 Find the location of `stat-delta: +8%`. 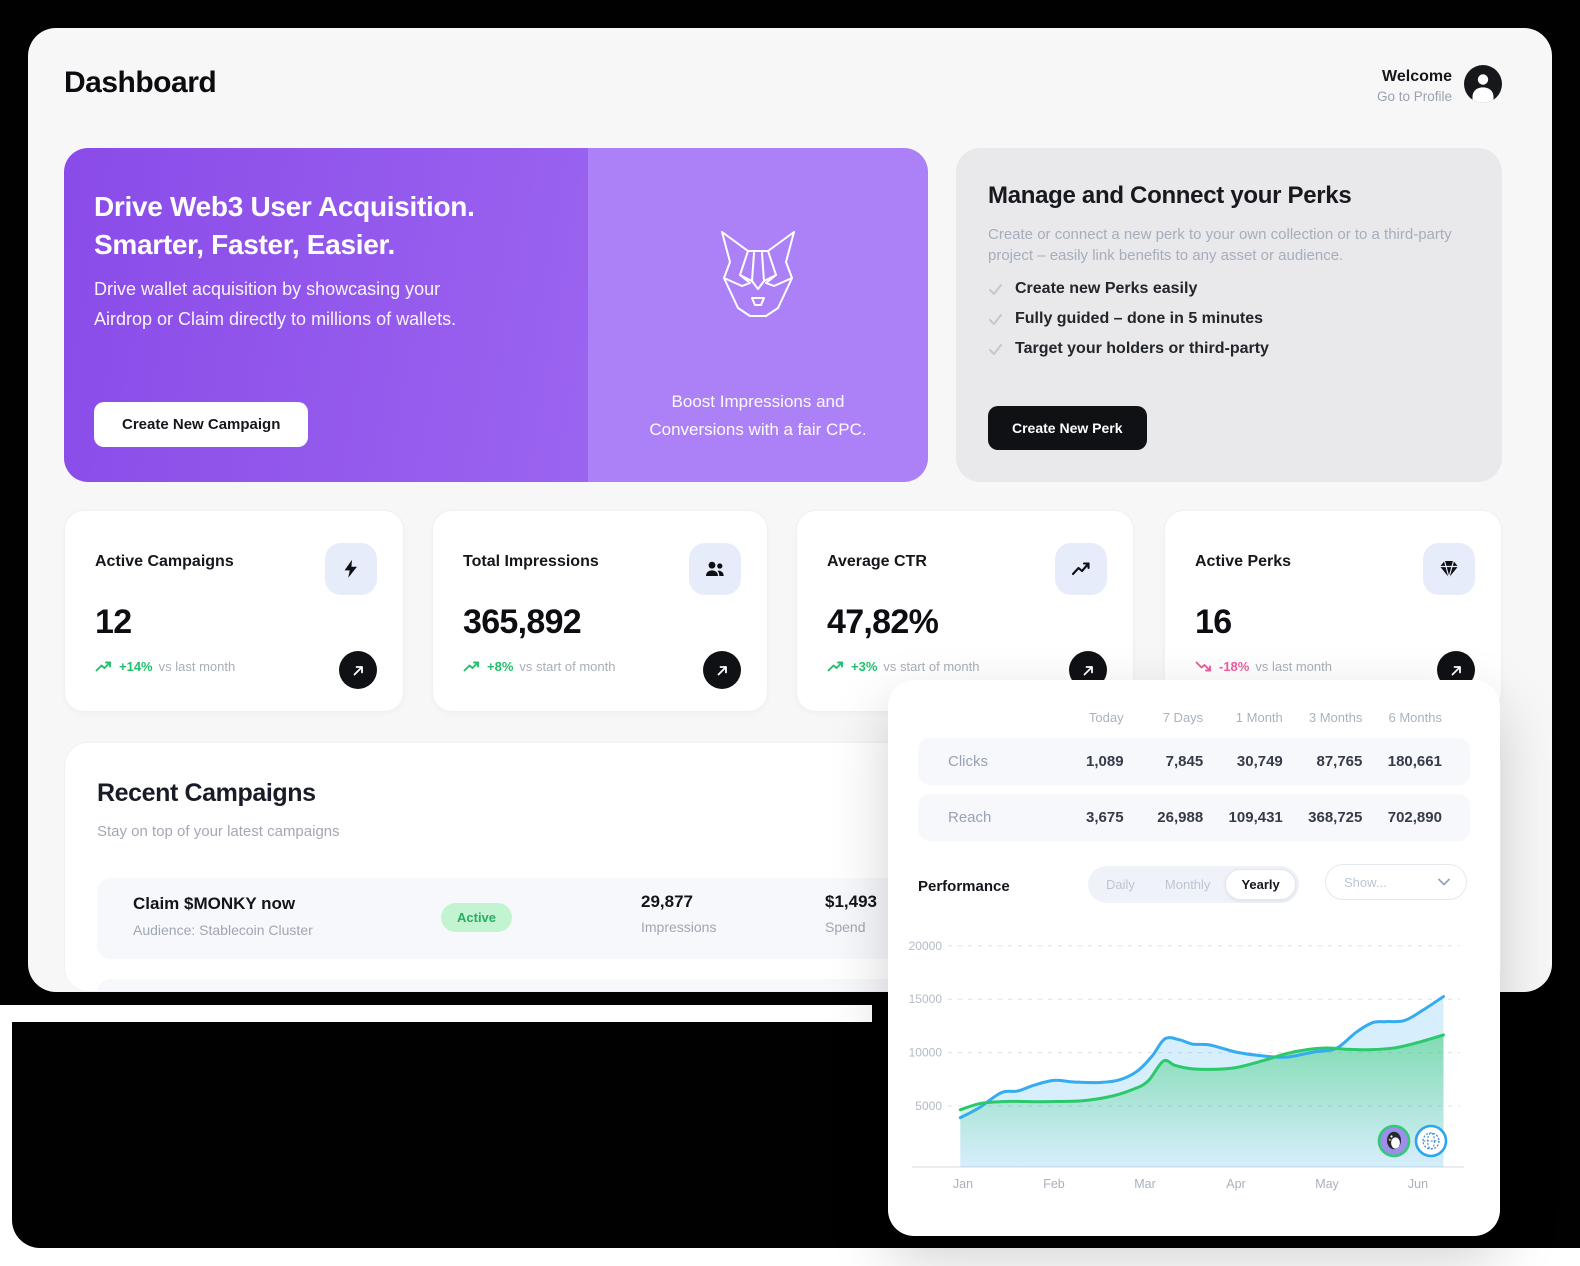

stat-delta: +8% is located at coordinates (500, 666).